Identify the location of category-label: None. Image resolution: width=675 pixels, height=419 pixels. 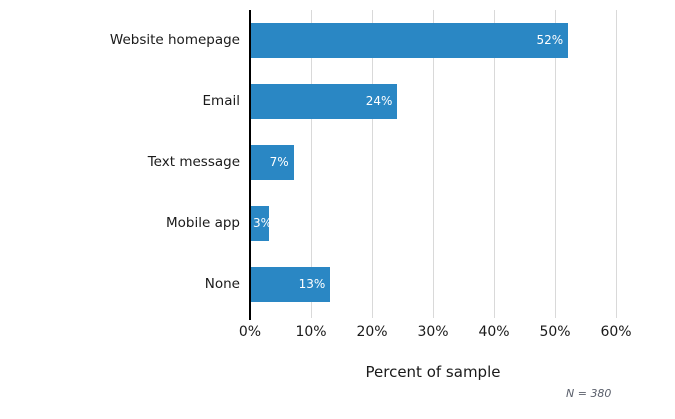
(222, 284).